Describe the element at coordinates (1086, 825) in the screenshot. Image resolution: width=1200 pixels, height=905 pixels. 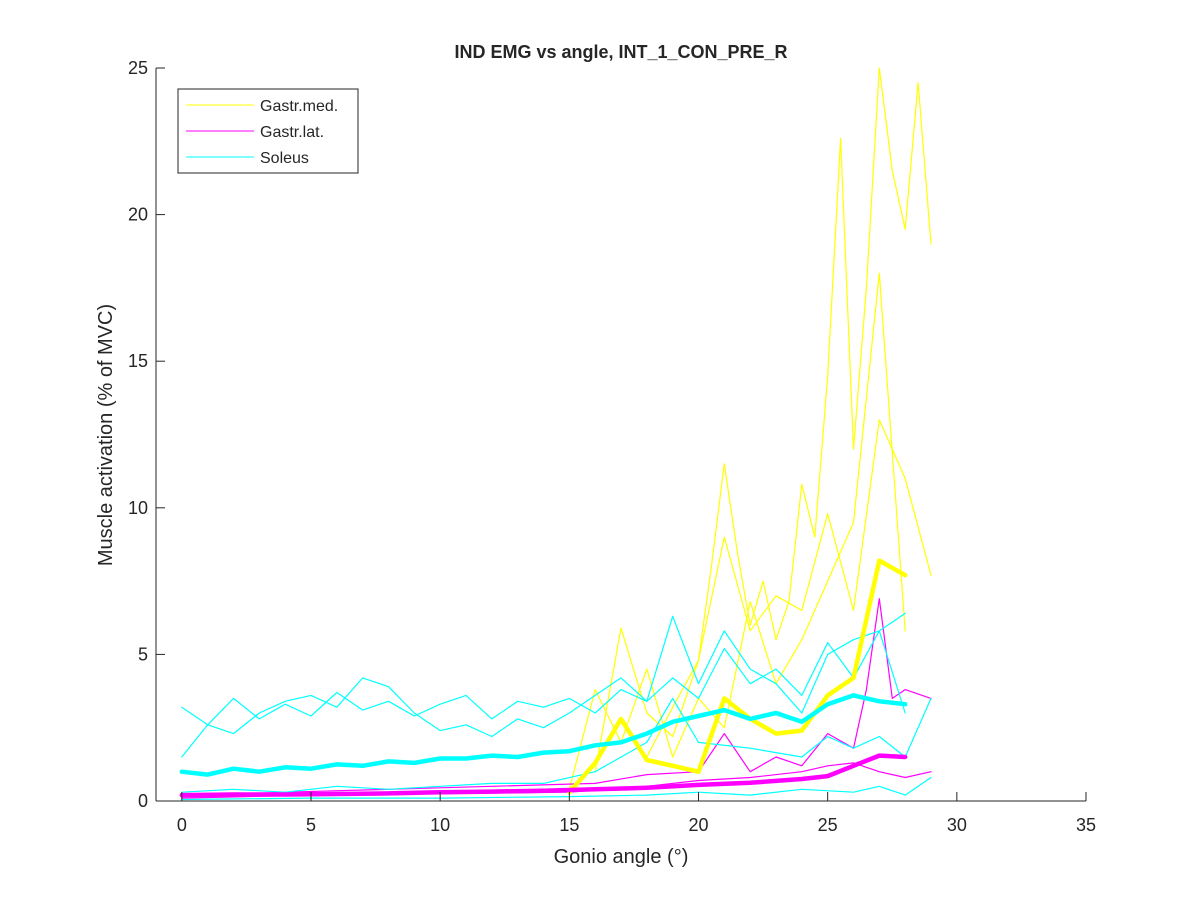
I see `x-tick-label: 35` at that location.